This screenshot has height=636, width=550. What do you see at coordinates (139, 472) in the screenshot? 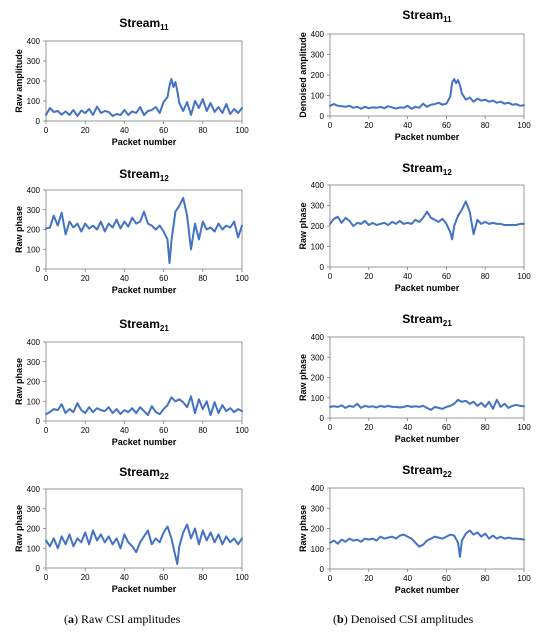
I see `chart-7-title-text: Stream` at bounding box center [139, 472].